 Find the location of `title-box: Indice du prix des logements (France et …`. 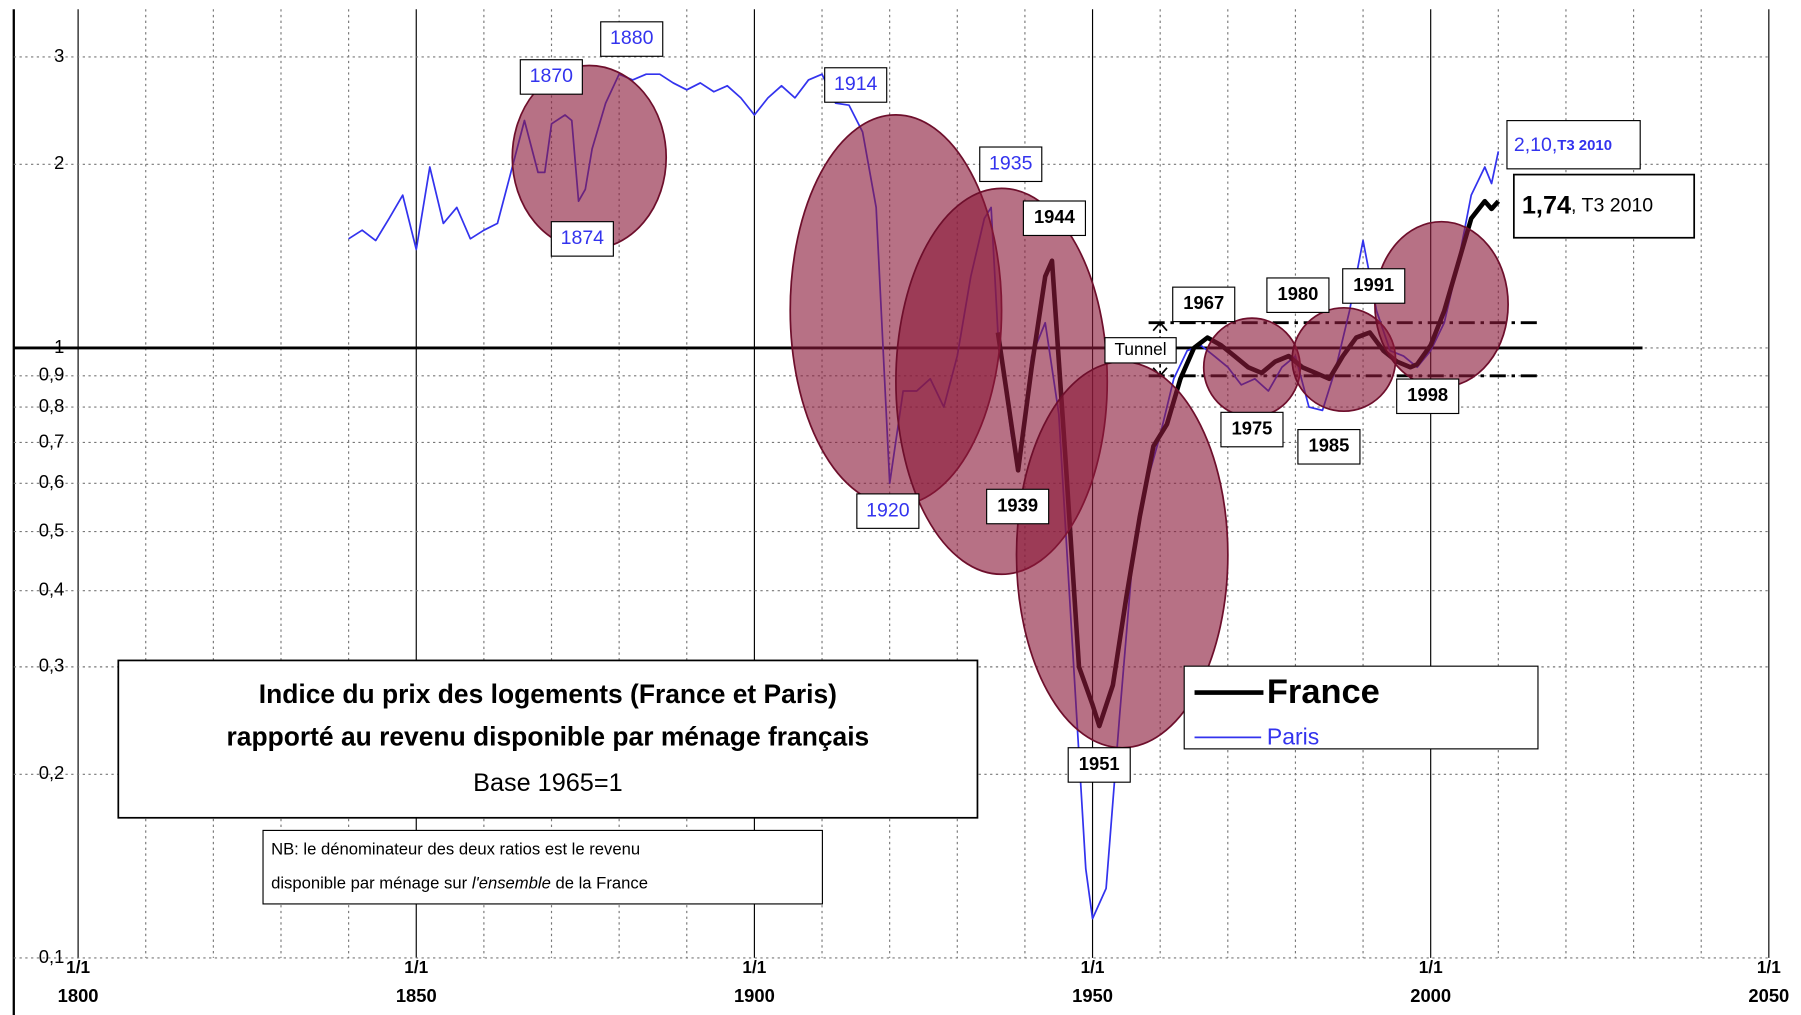

title-box: Indice du prix des logements (France et … is located at coordinates (548, 782).